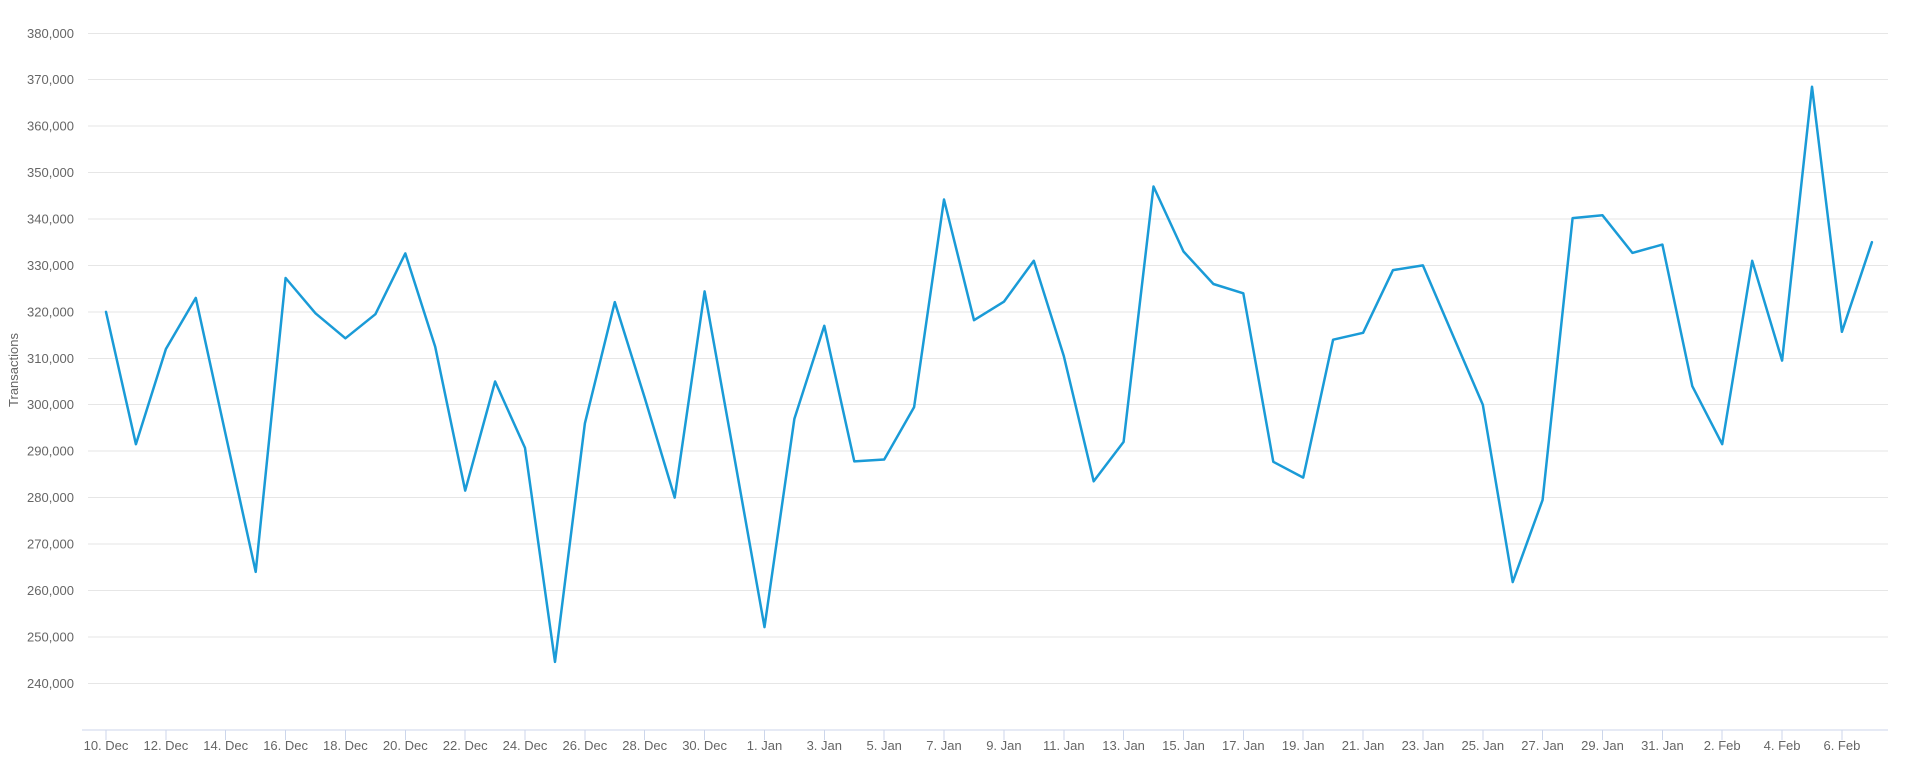 The height and width of the screenshot is (762, 1906). Describe the element at coordinates (704, 745) in the screenshot. I see `x-axis-tick-label: 30. Dec` at that location.